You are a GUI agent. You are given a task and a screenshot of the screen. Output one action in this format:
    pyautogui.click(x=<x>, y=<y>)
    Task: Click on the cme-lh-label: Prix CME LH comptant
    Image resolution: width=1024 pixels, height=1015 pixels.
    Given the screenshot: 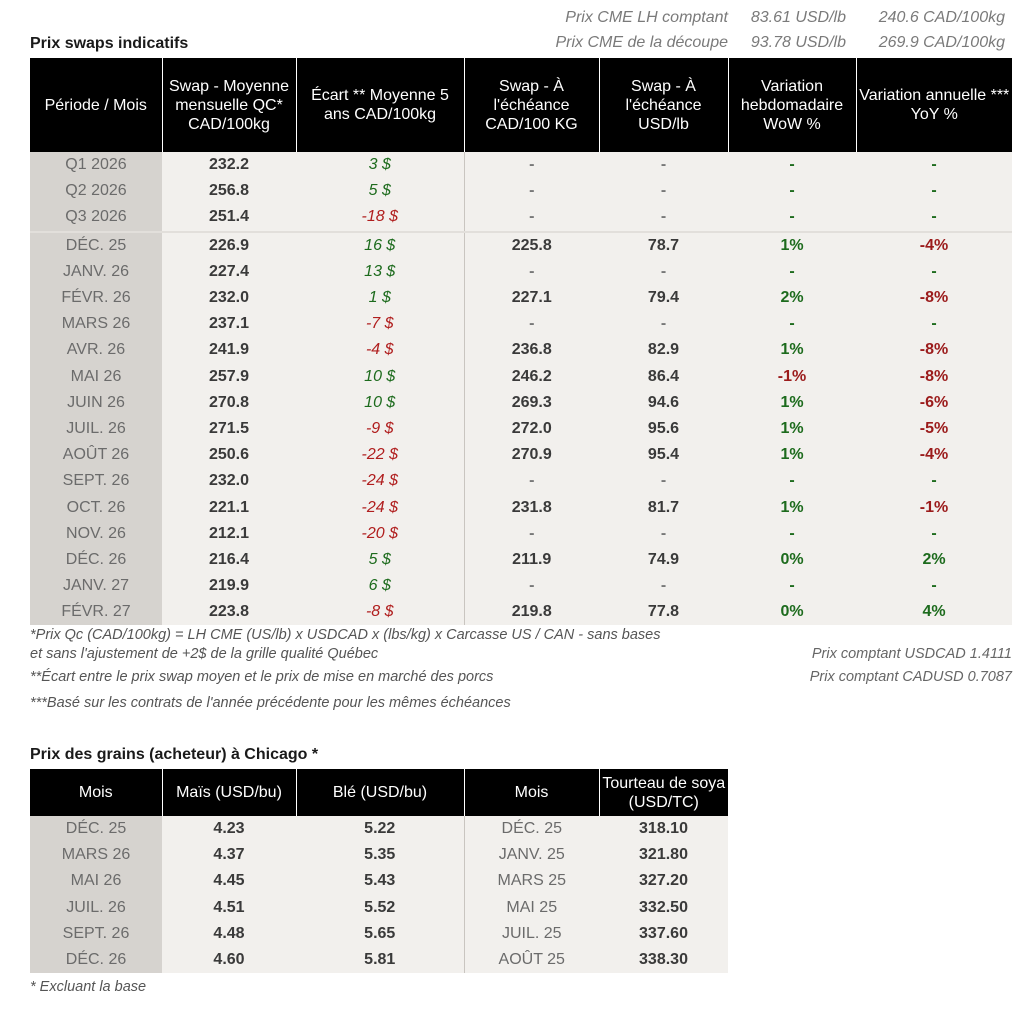 What is the action you would take?
    pyautogui.click(x=646, y=17)
    